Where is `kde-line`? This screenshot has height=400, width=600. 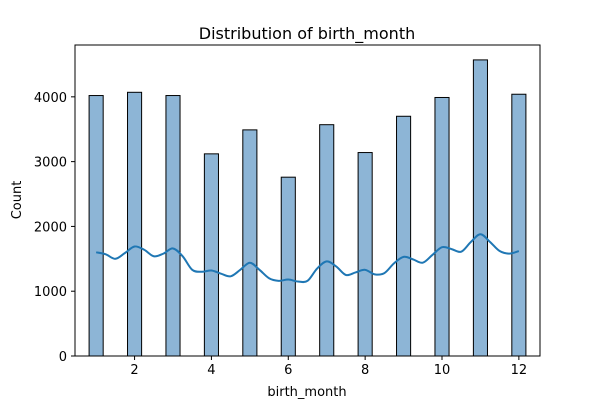
kde-line is located at coordinates (307, 258).